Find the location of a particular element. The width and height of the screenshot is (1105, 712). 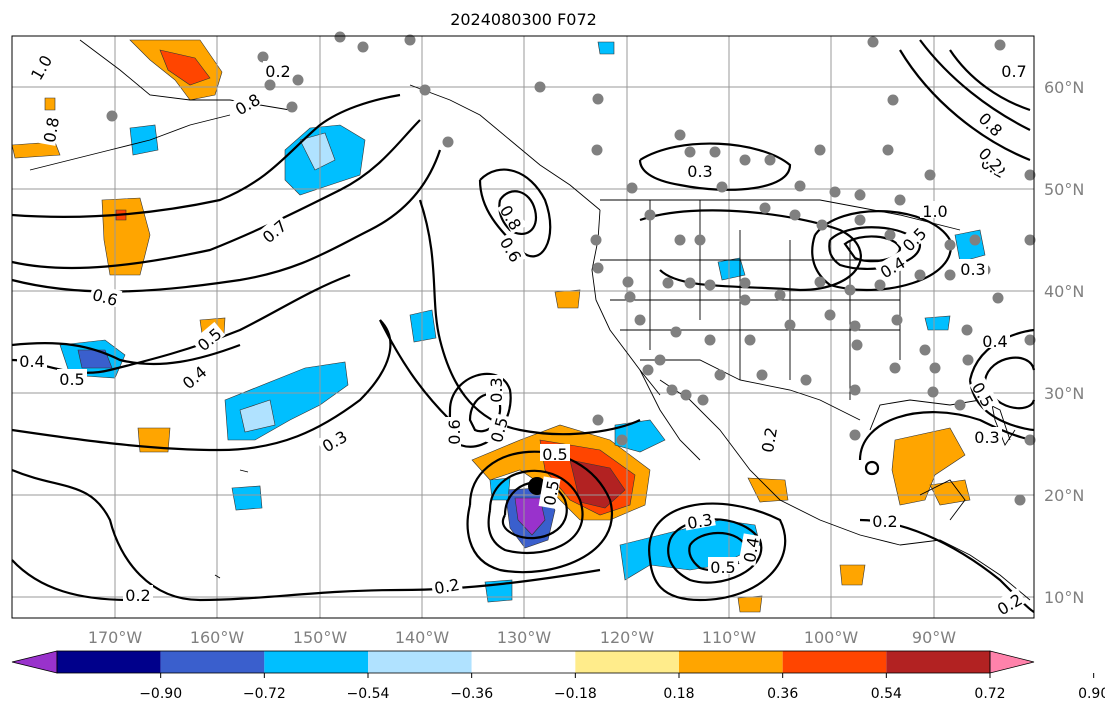

shade-cluster-light is located at coordinates (257, 416).